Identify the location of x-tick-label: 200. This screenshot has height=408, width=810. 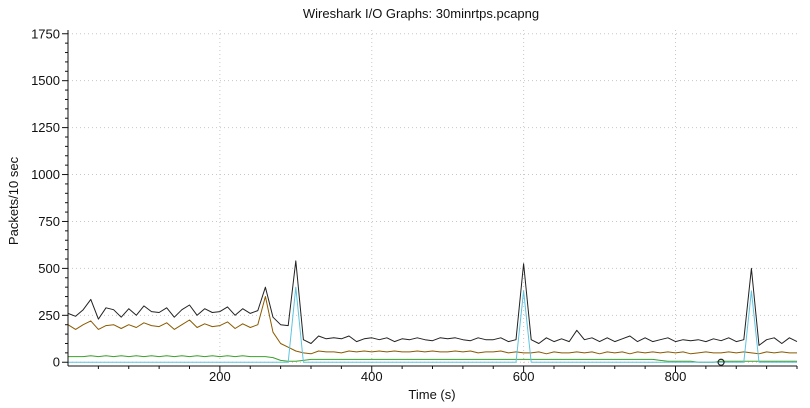
(220, 376).